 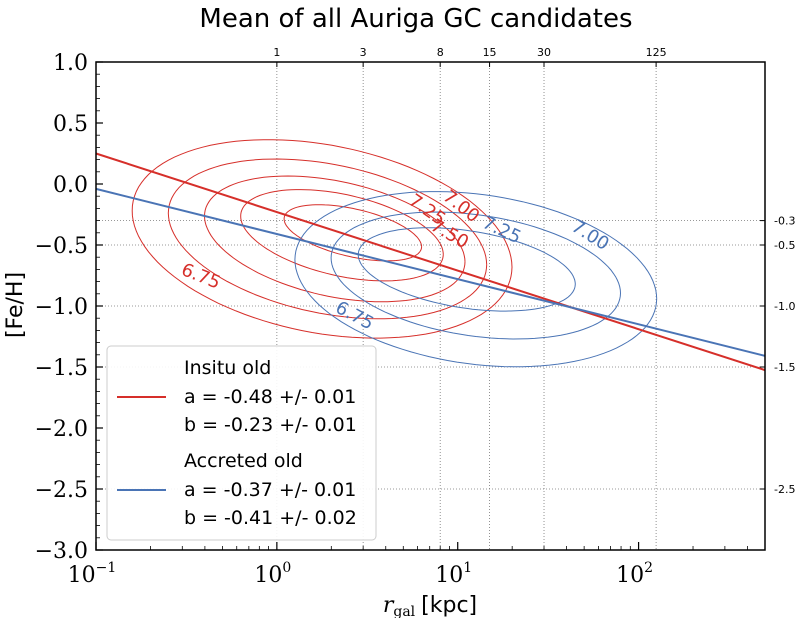 I want to click on x-tick-label: 10², so click(x=634, y=574).